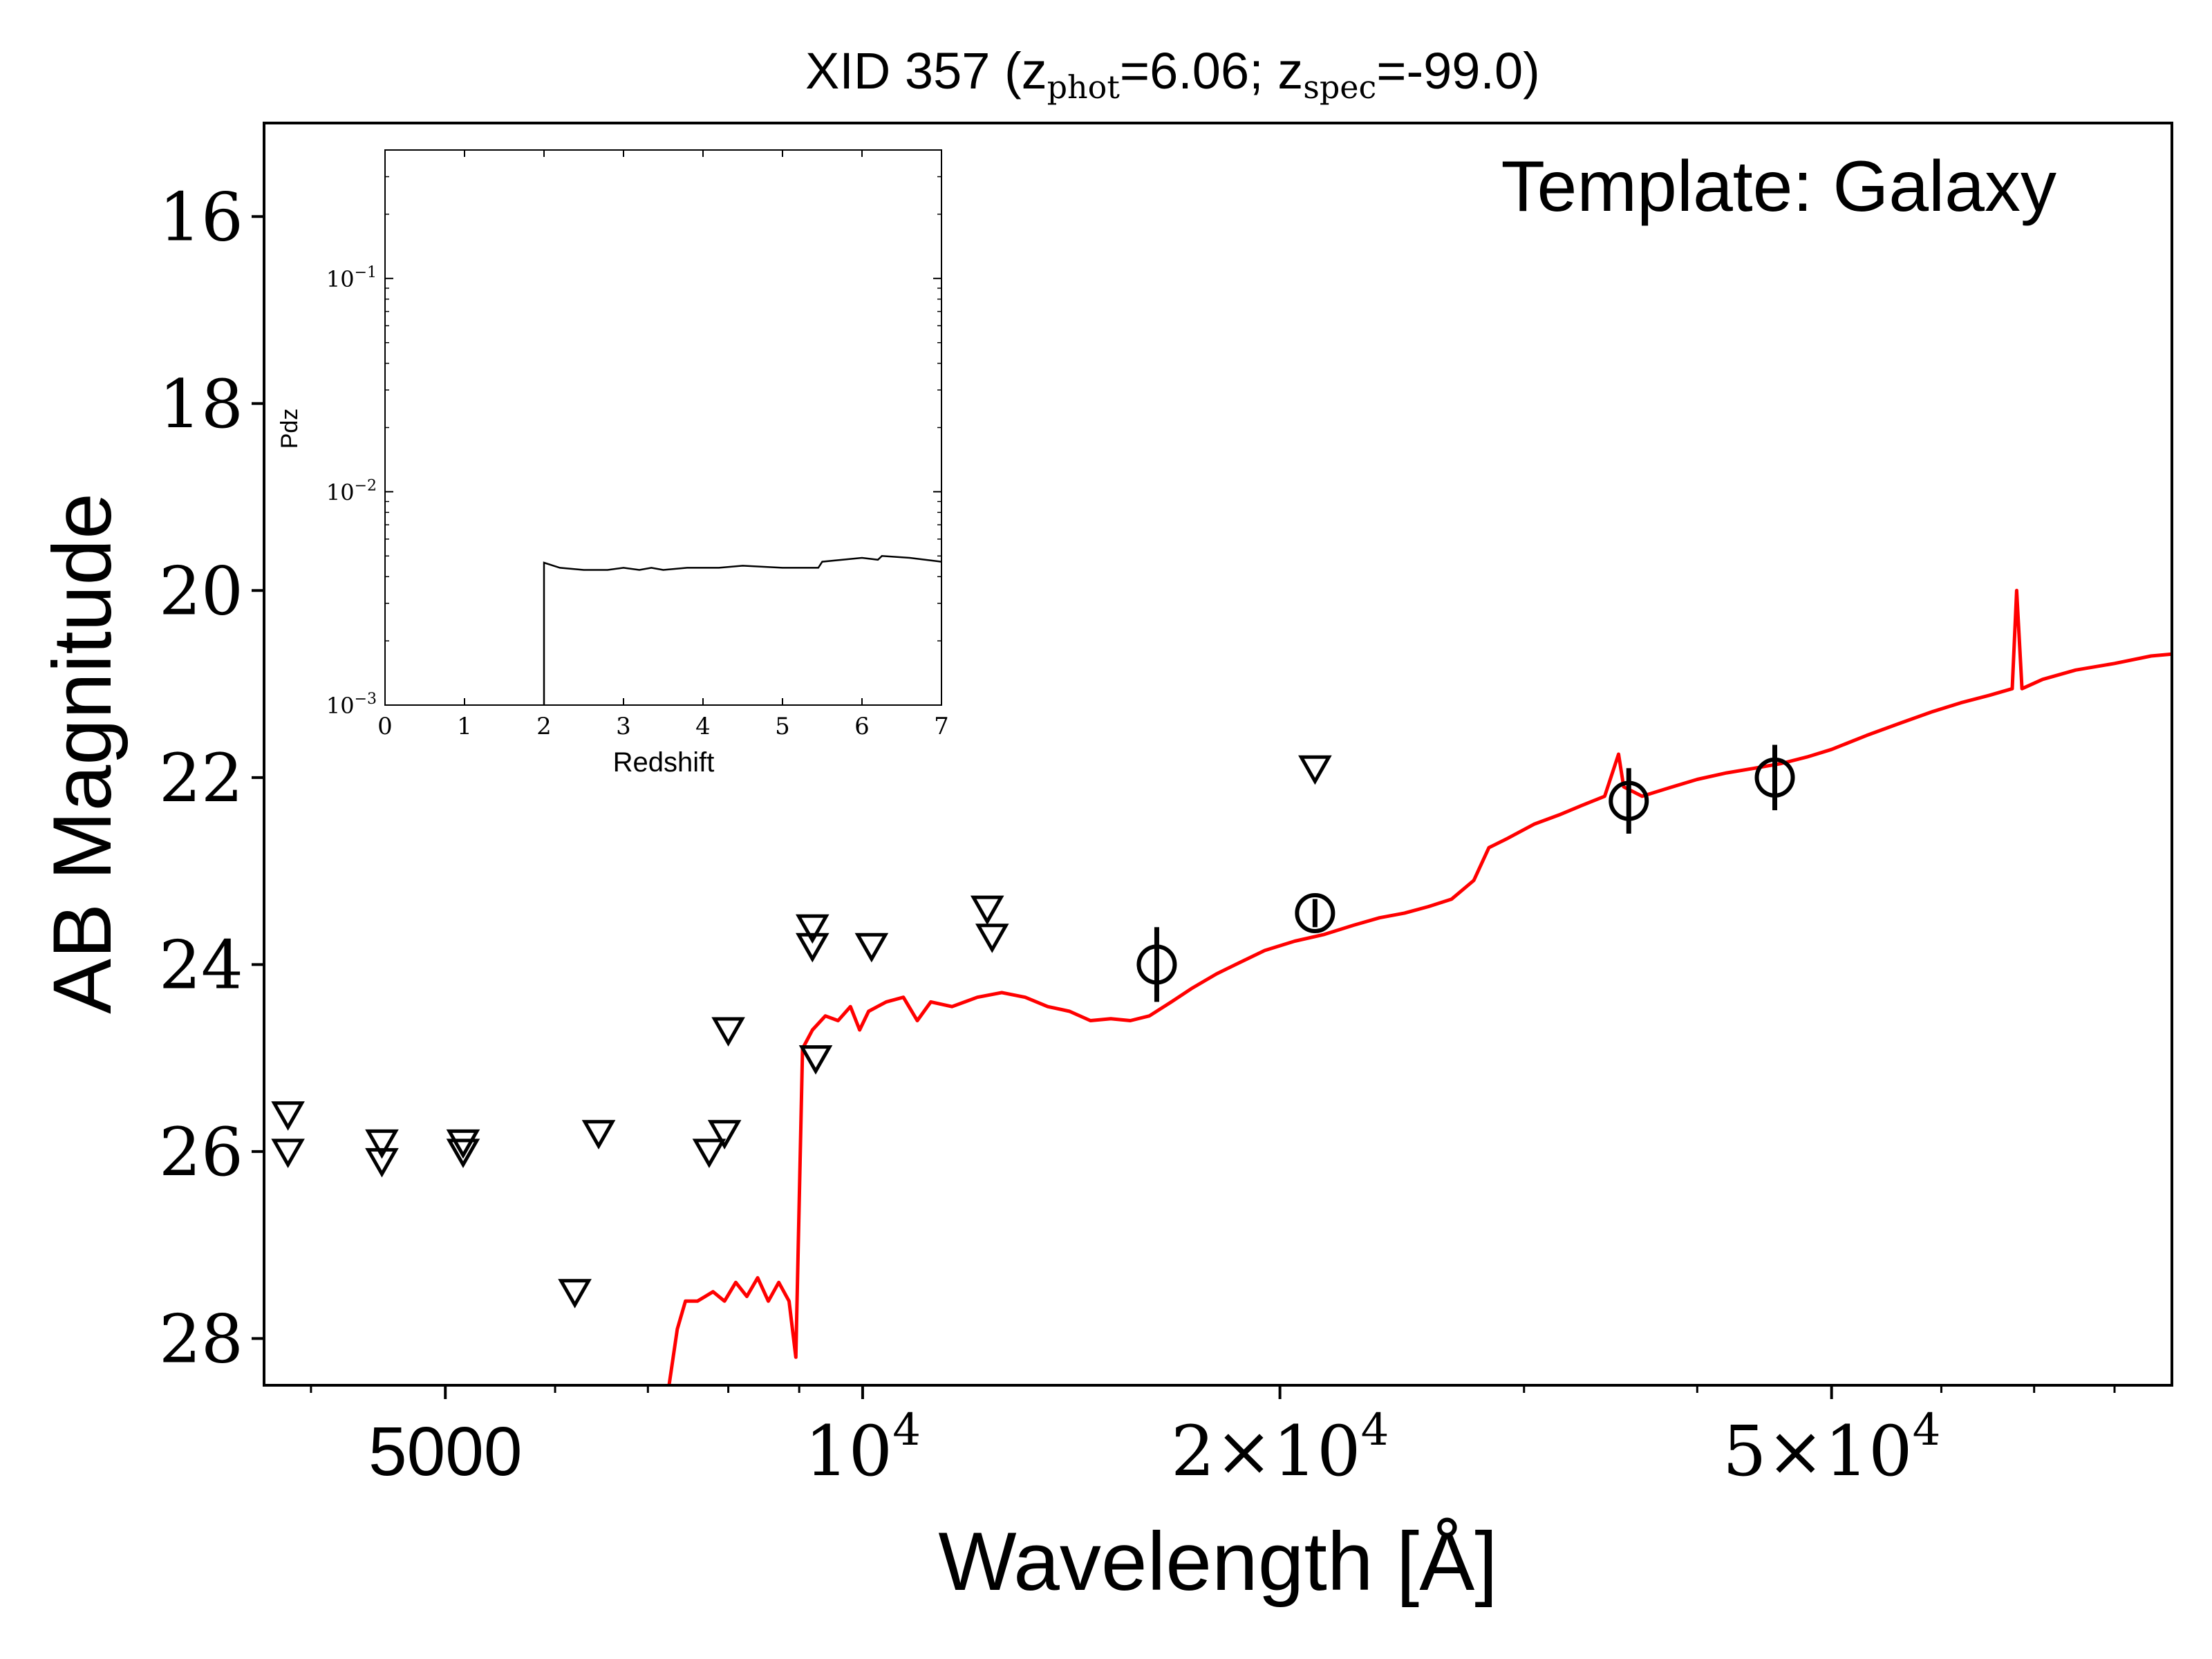 The height and width of the screenshot is (1659, 2212). I want to click on inset-y-tick-label: 10⁻², so click(351, 491).